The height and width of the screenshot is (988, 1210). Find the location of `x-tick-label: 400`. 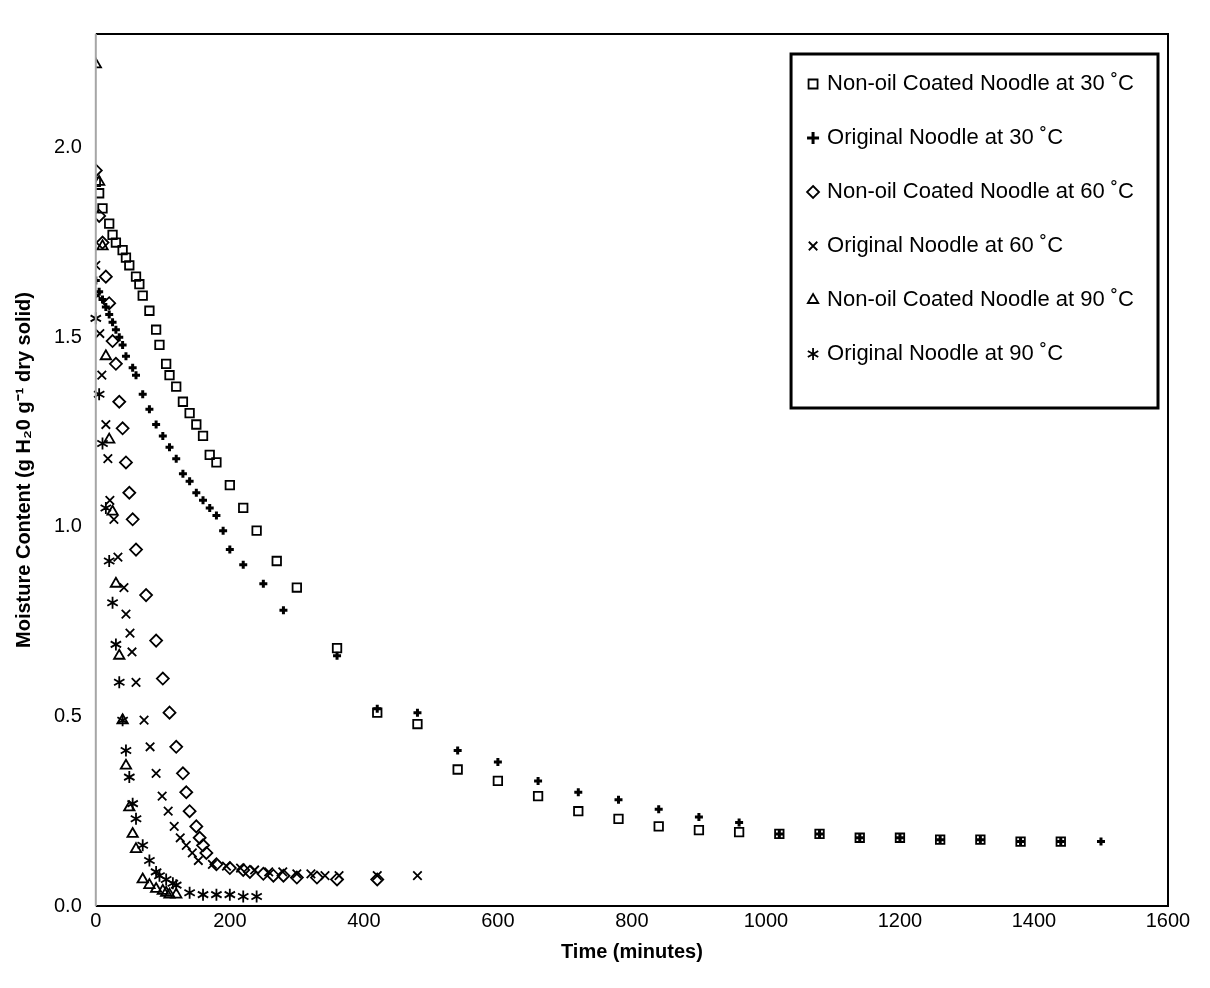

x-tick-label: 400 is located at coordinates (364, 919).